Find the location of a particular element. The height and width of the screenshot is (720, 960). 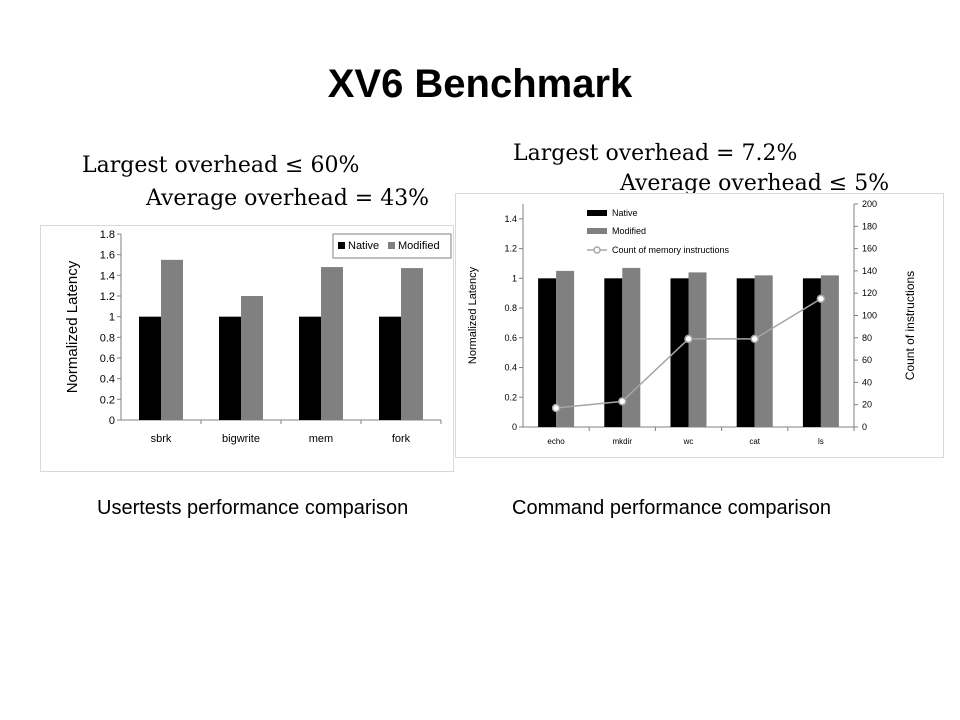

y2-tick-label: 120 is located at coordinates (869, 293).